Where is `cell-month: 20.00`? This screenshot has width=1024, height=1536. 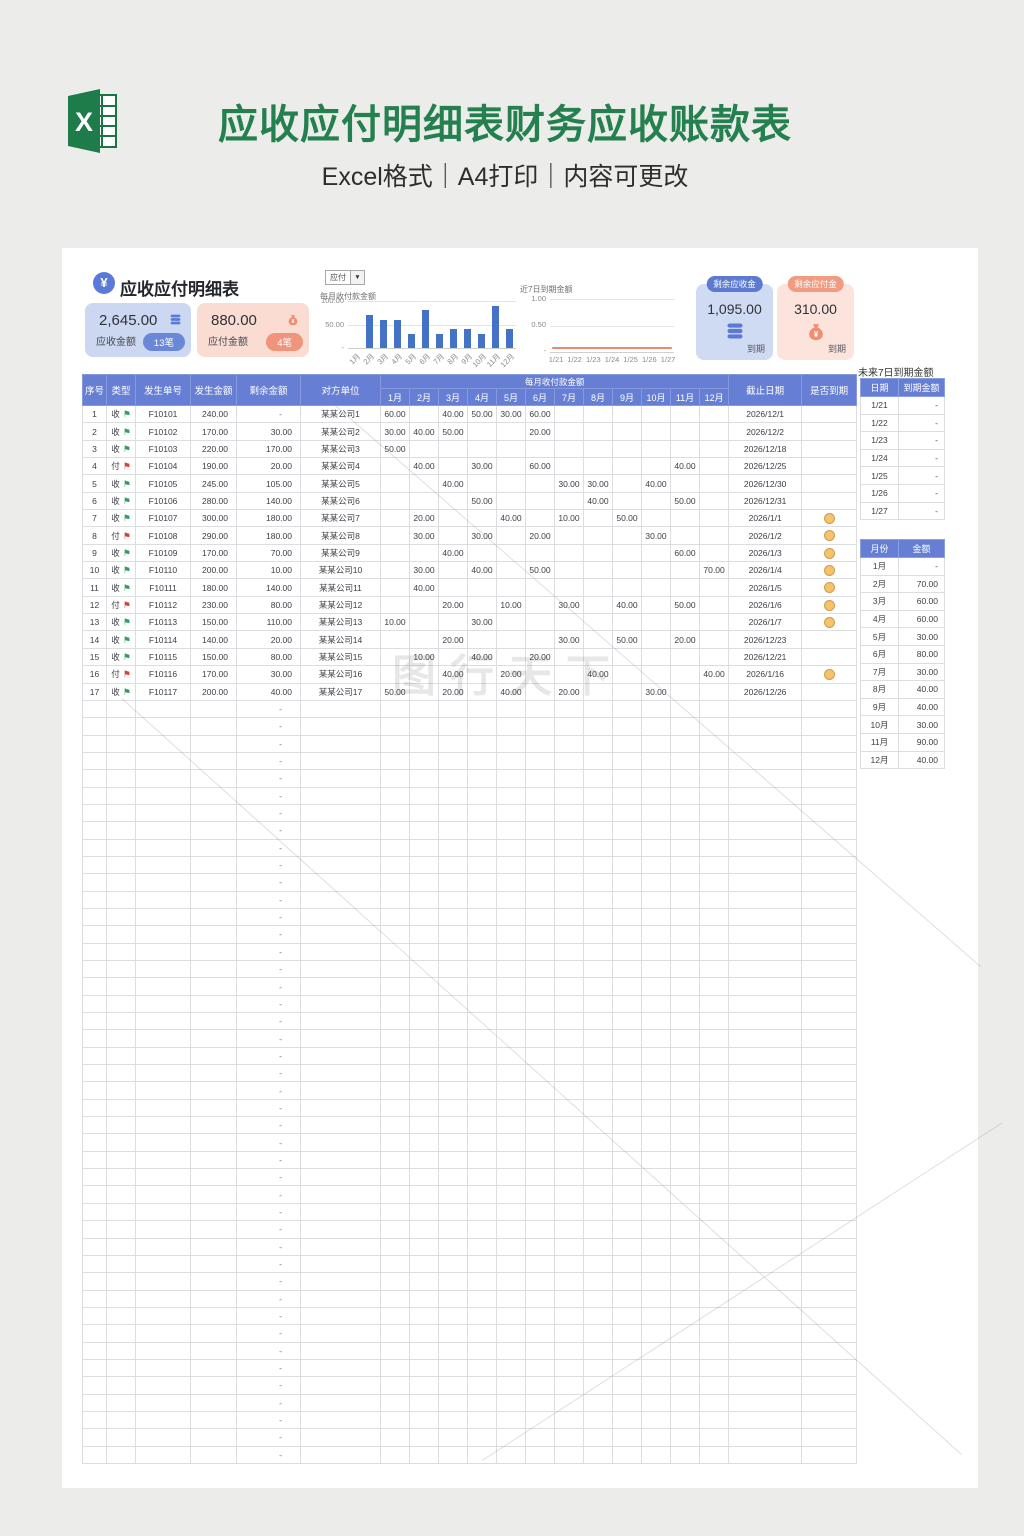 cell-month: 20.00 is located at coordinates (685, 639).